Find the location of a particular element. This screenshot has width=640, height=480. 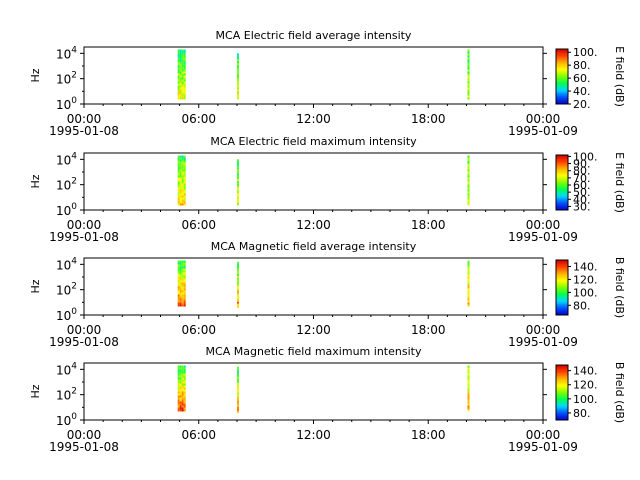

y-tick-label: 10² is located at coordinates (66, 290).